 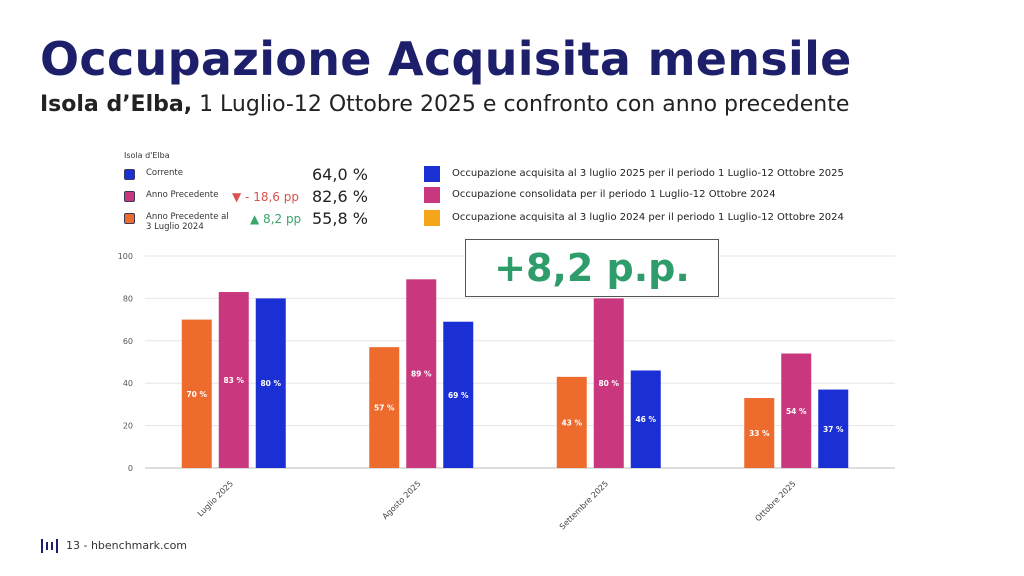 I want to click on legend-swatch-previous-at-date, so click(x=432, y=218).